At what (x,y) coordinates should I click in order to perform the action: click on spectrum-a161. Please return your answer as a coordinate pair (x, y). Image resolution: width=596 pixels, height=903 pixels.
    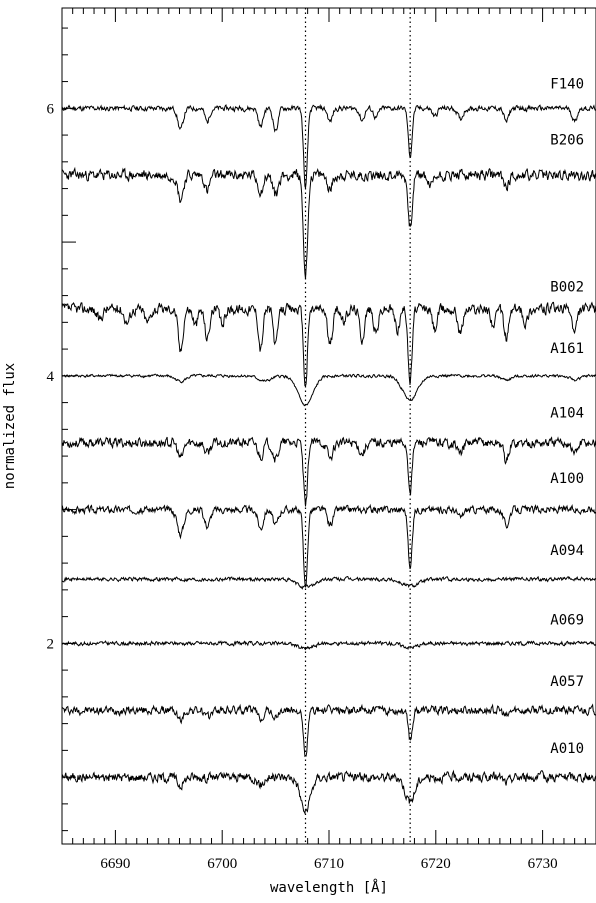
    Looking at the image, I should click on (328, 390).